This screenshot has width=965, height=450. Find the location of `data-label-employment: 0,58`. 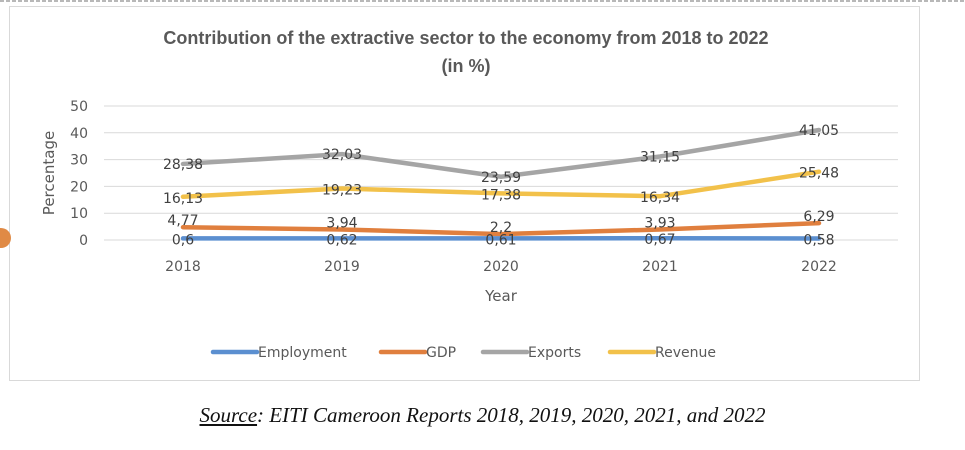

data-label-employment: 0,58 is located at coordinates (818, 240).